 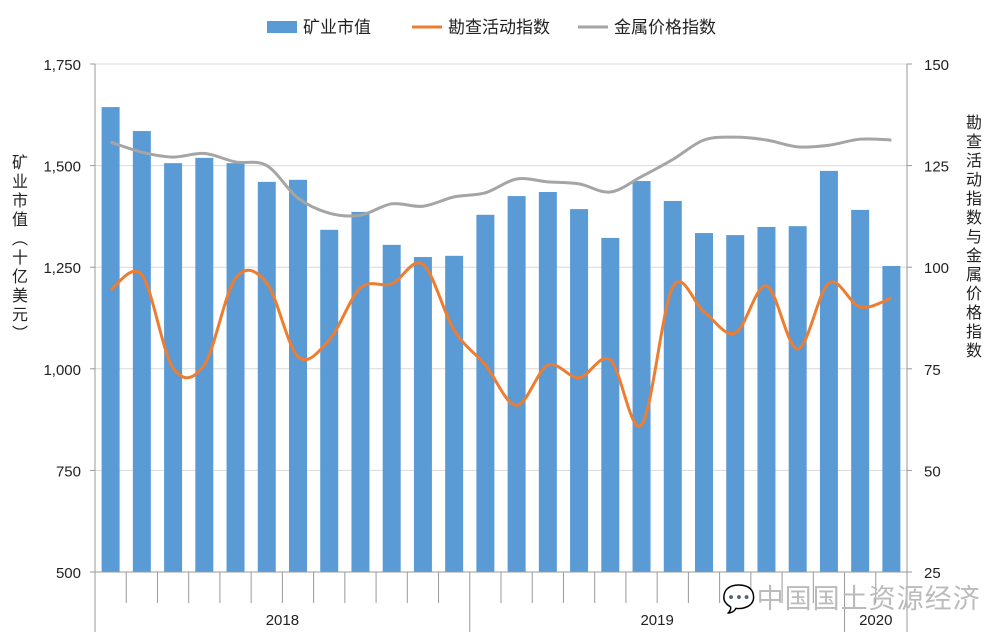 I want to click on right-tick-label: 125, so click(x=936, y=167).